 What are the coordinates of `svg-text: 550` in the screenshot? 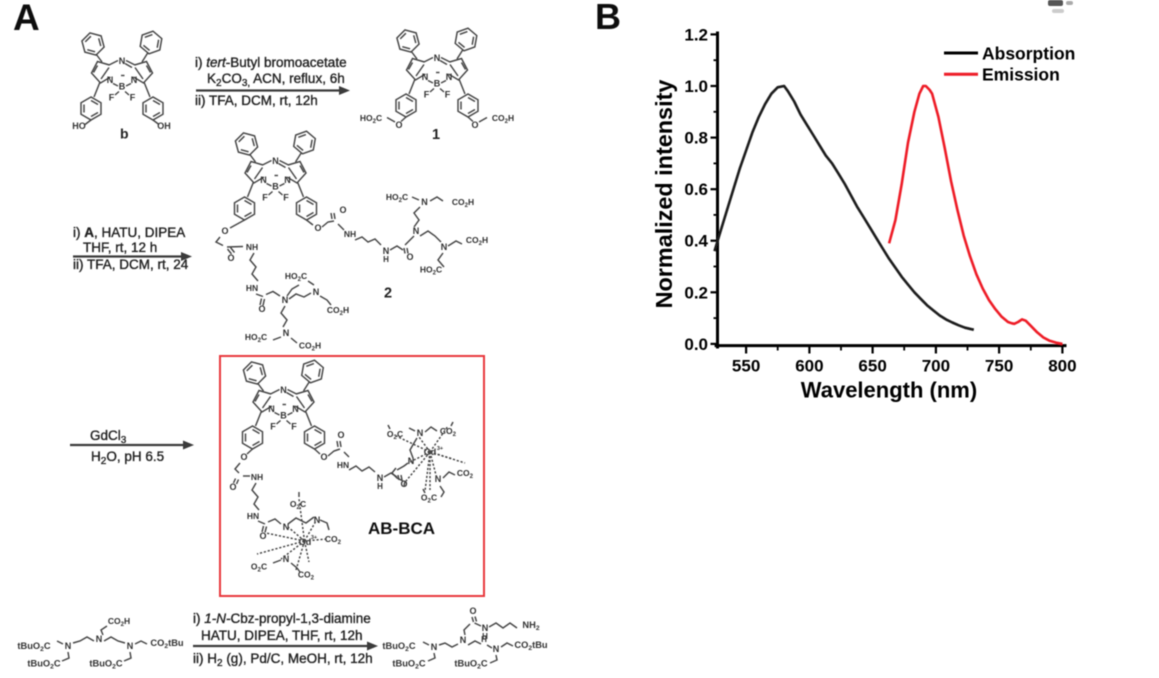 It's located at (746, 366).